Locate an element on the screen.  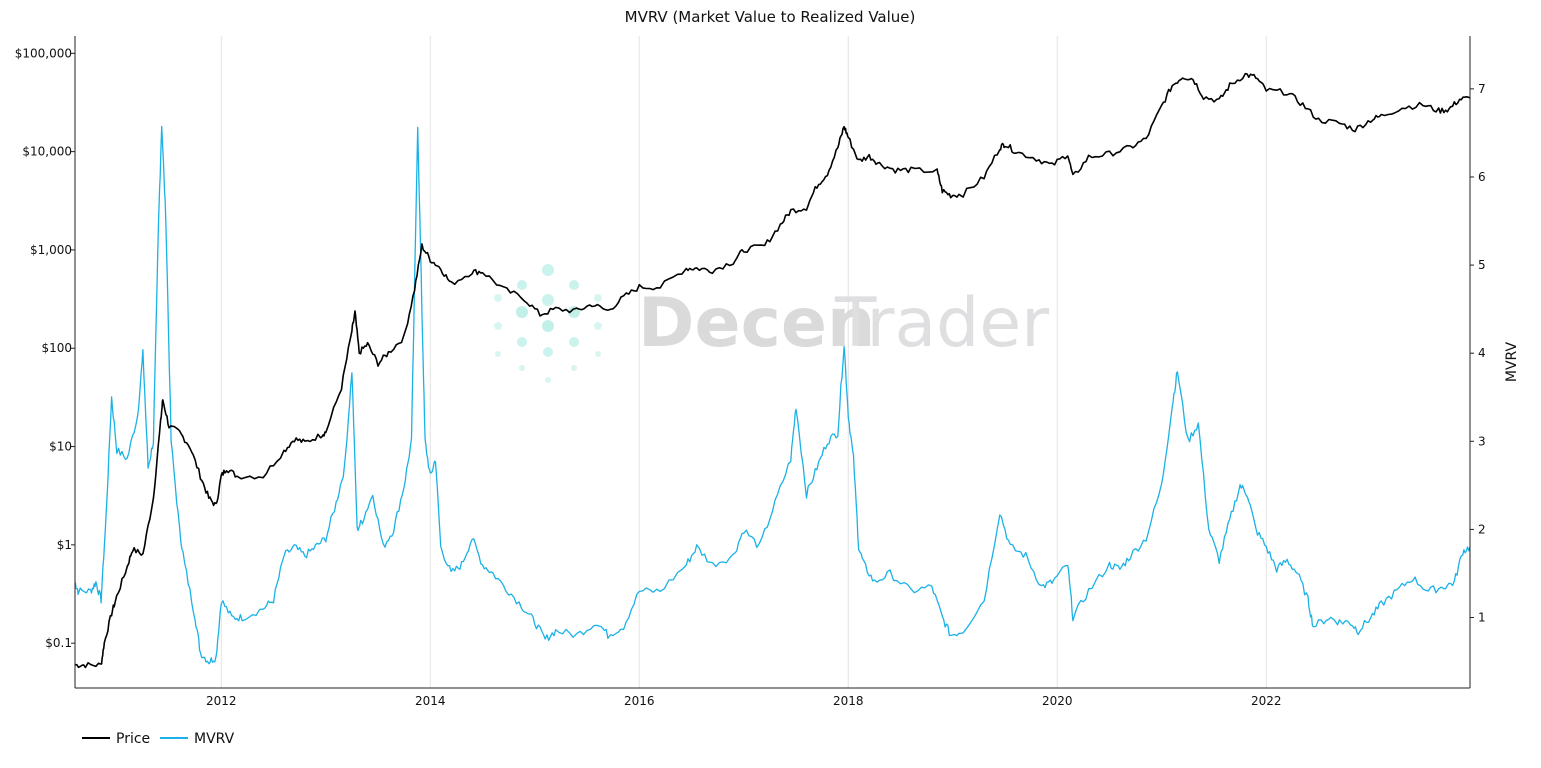
y-left-tick-label: $1 is located at coordinates (64, 545).